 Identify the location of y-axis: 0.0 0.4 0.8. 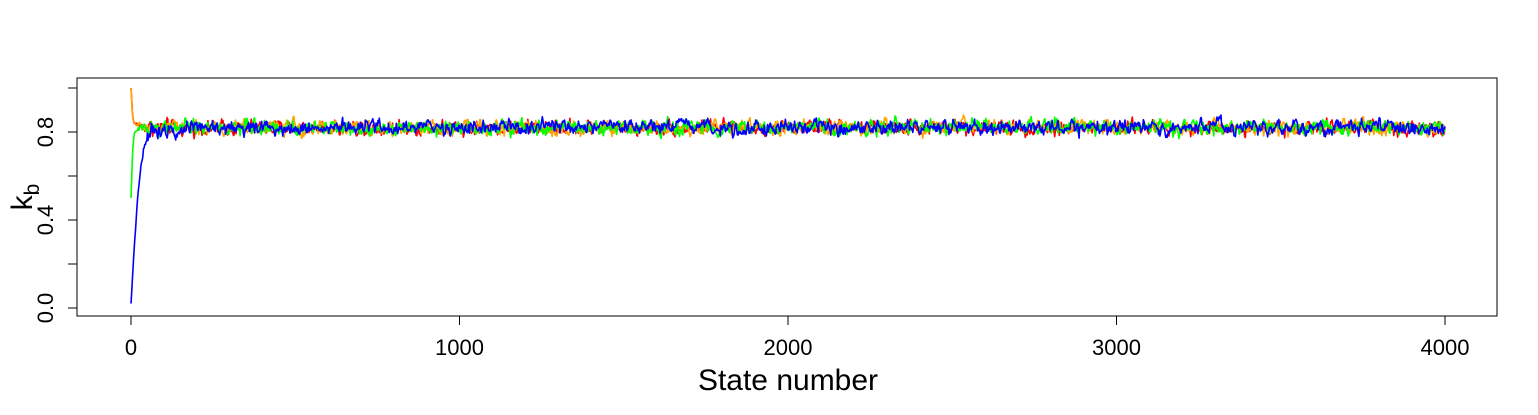
(55, 205).